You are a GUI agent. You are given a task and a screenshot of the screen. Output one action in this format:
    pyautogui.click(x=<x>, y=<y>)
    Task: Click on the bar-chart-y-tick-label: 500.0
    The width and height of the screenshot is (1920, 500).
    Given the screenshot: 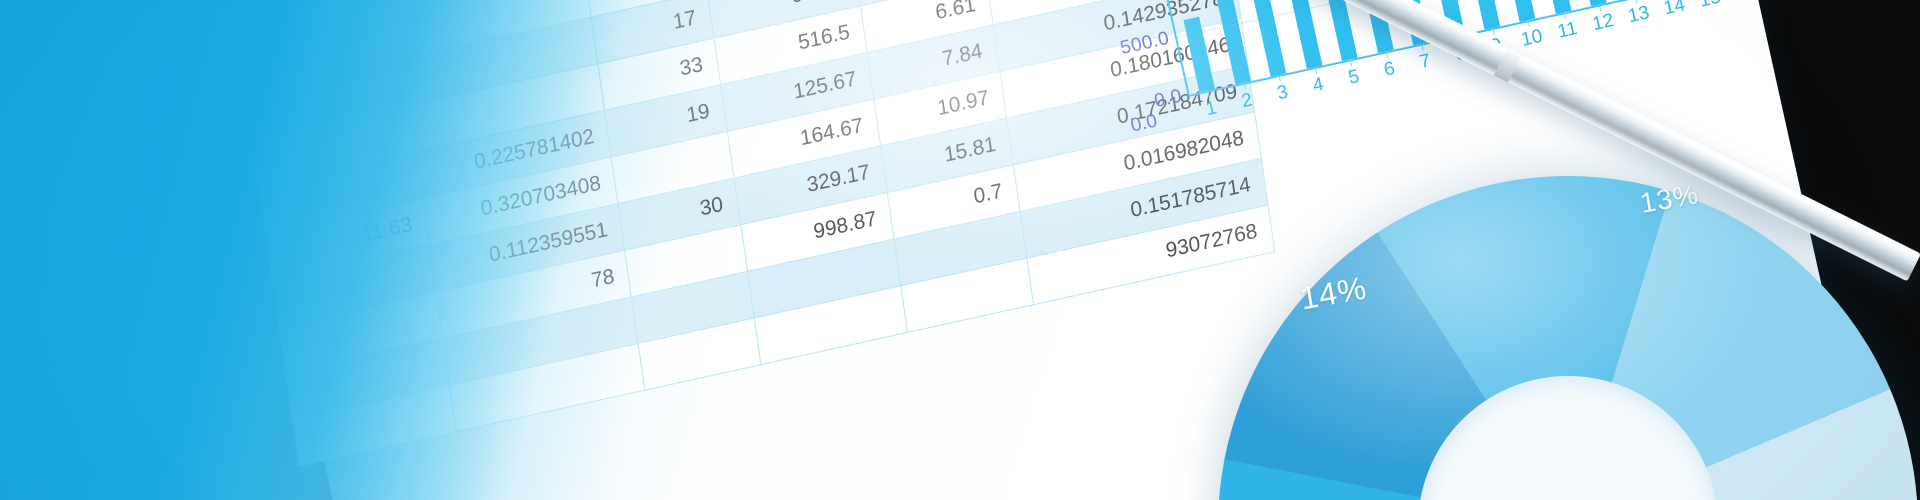 What is the action you would take?
    pyautogui.click(x=1145, y=43)
    